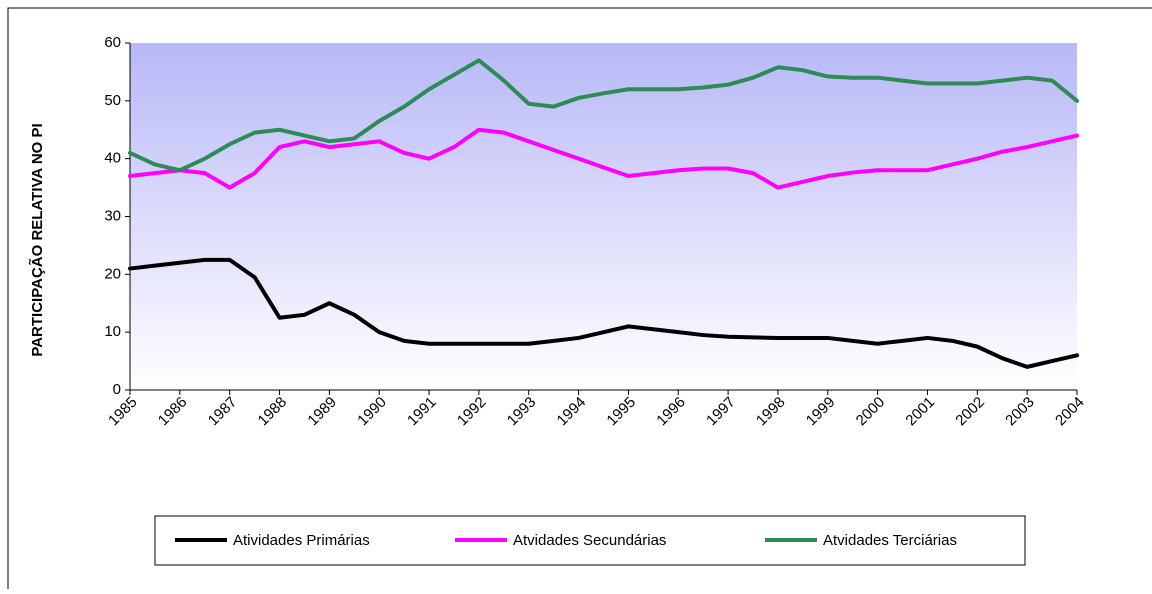 The image size is (1152, 594). Describe the element at coordinates (372, 412) in the screenshot. I see `x-tick-label: 1990` at that location.